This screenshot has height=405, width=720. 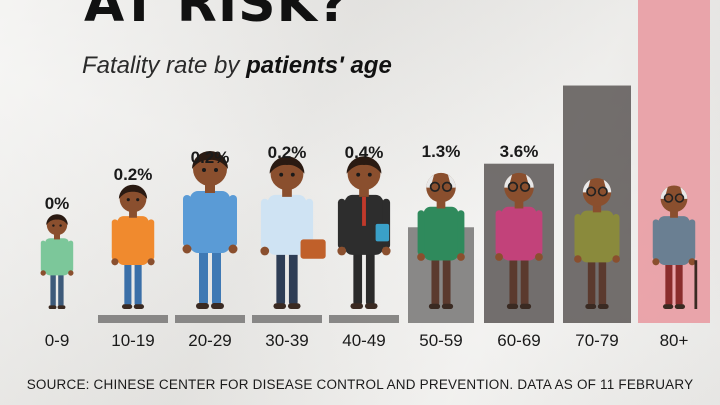 What do you see at coordinates (440, 340) in the screenshot?
I see `category-label-50-59: 50-59` at bounding box center [440, 340].